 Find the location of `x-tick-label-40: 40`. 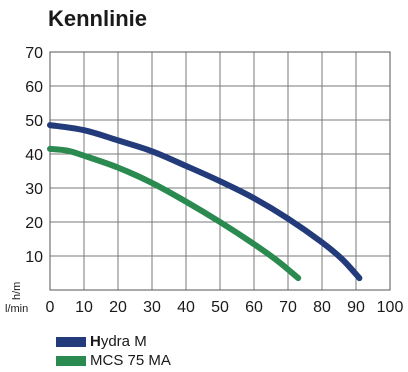

x-tick-label-40: 40 is located at coordinates (186, 307).